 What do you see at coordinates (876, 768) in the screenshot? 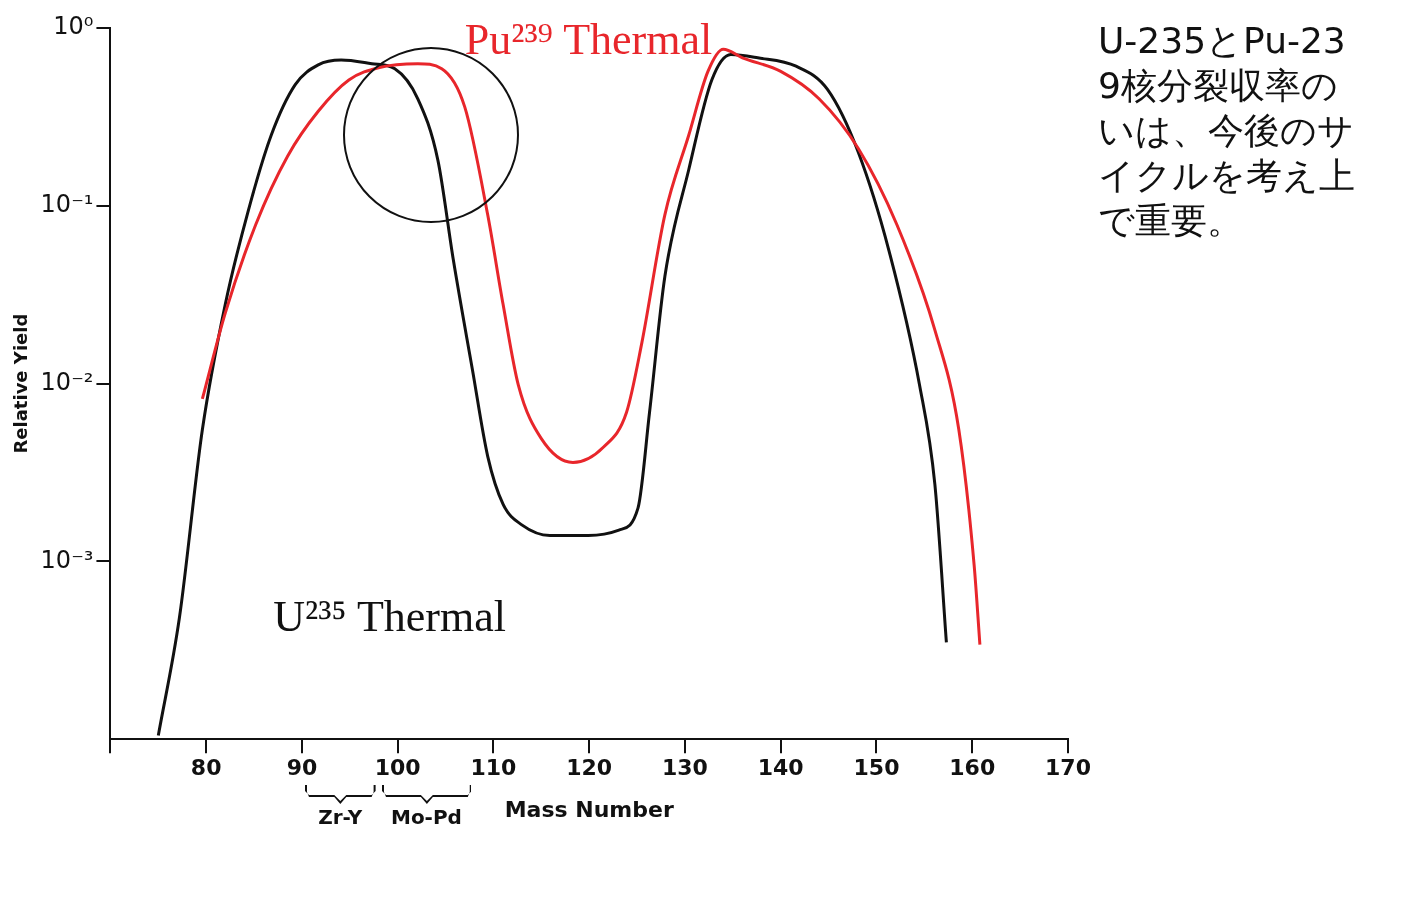
I see `x-tick-label: 150` at bounding box center [876, 768].